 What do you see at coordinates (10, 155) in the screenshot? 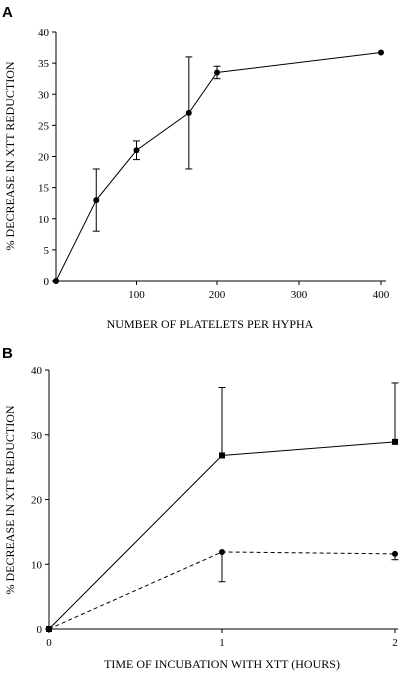
I see `panel-a-y-axis-label: % DECREASE IN XTT REDUCTION` at bounding box center [10, 155].